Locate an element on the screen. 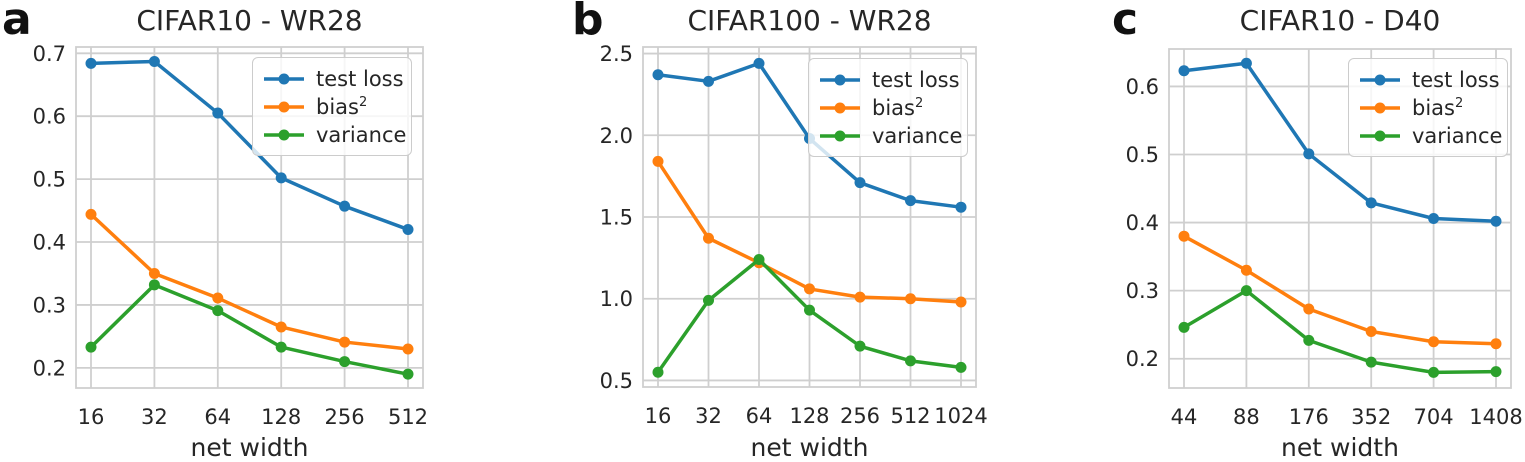  x-tick-label: 128 is located at coordinates (281, 417).